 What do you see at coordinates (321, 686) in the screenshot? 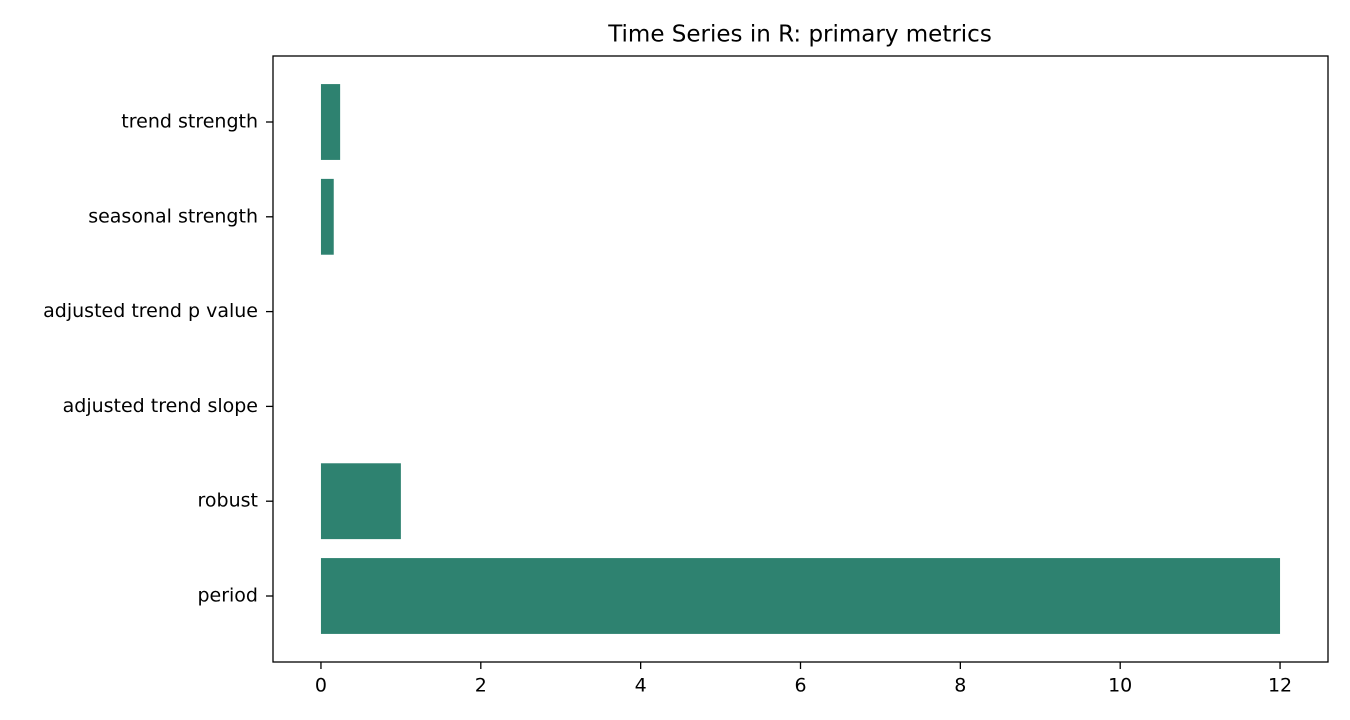
I see `x-tick-label: 0` at bounding box center [321, 686].